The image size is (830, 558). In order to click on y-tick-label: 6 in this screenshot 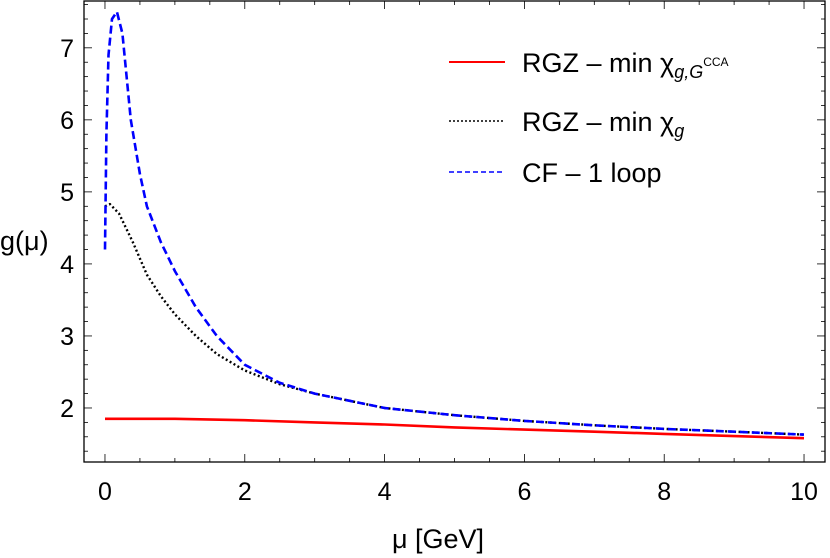, I will do `click(67, 121)`.